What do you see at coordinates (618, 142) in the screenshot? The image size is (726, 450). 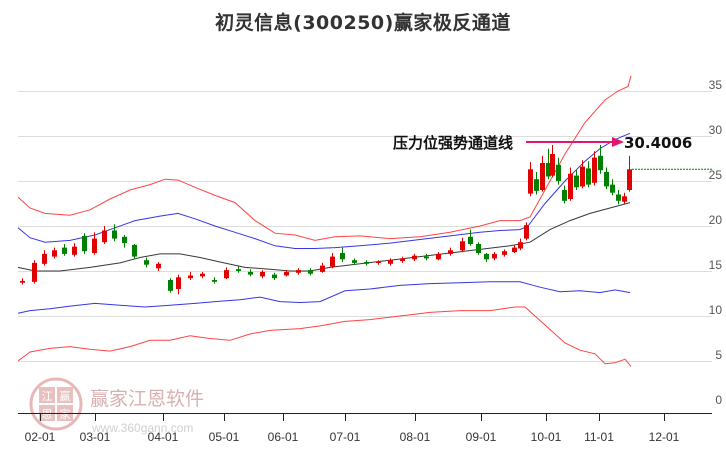 I see `arrow-right-icon` at bounding box center [618, 142].